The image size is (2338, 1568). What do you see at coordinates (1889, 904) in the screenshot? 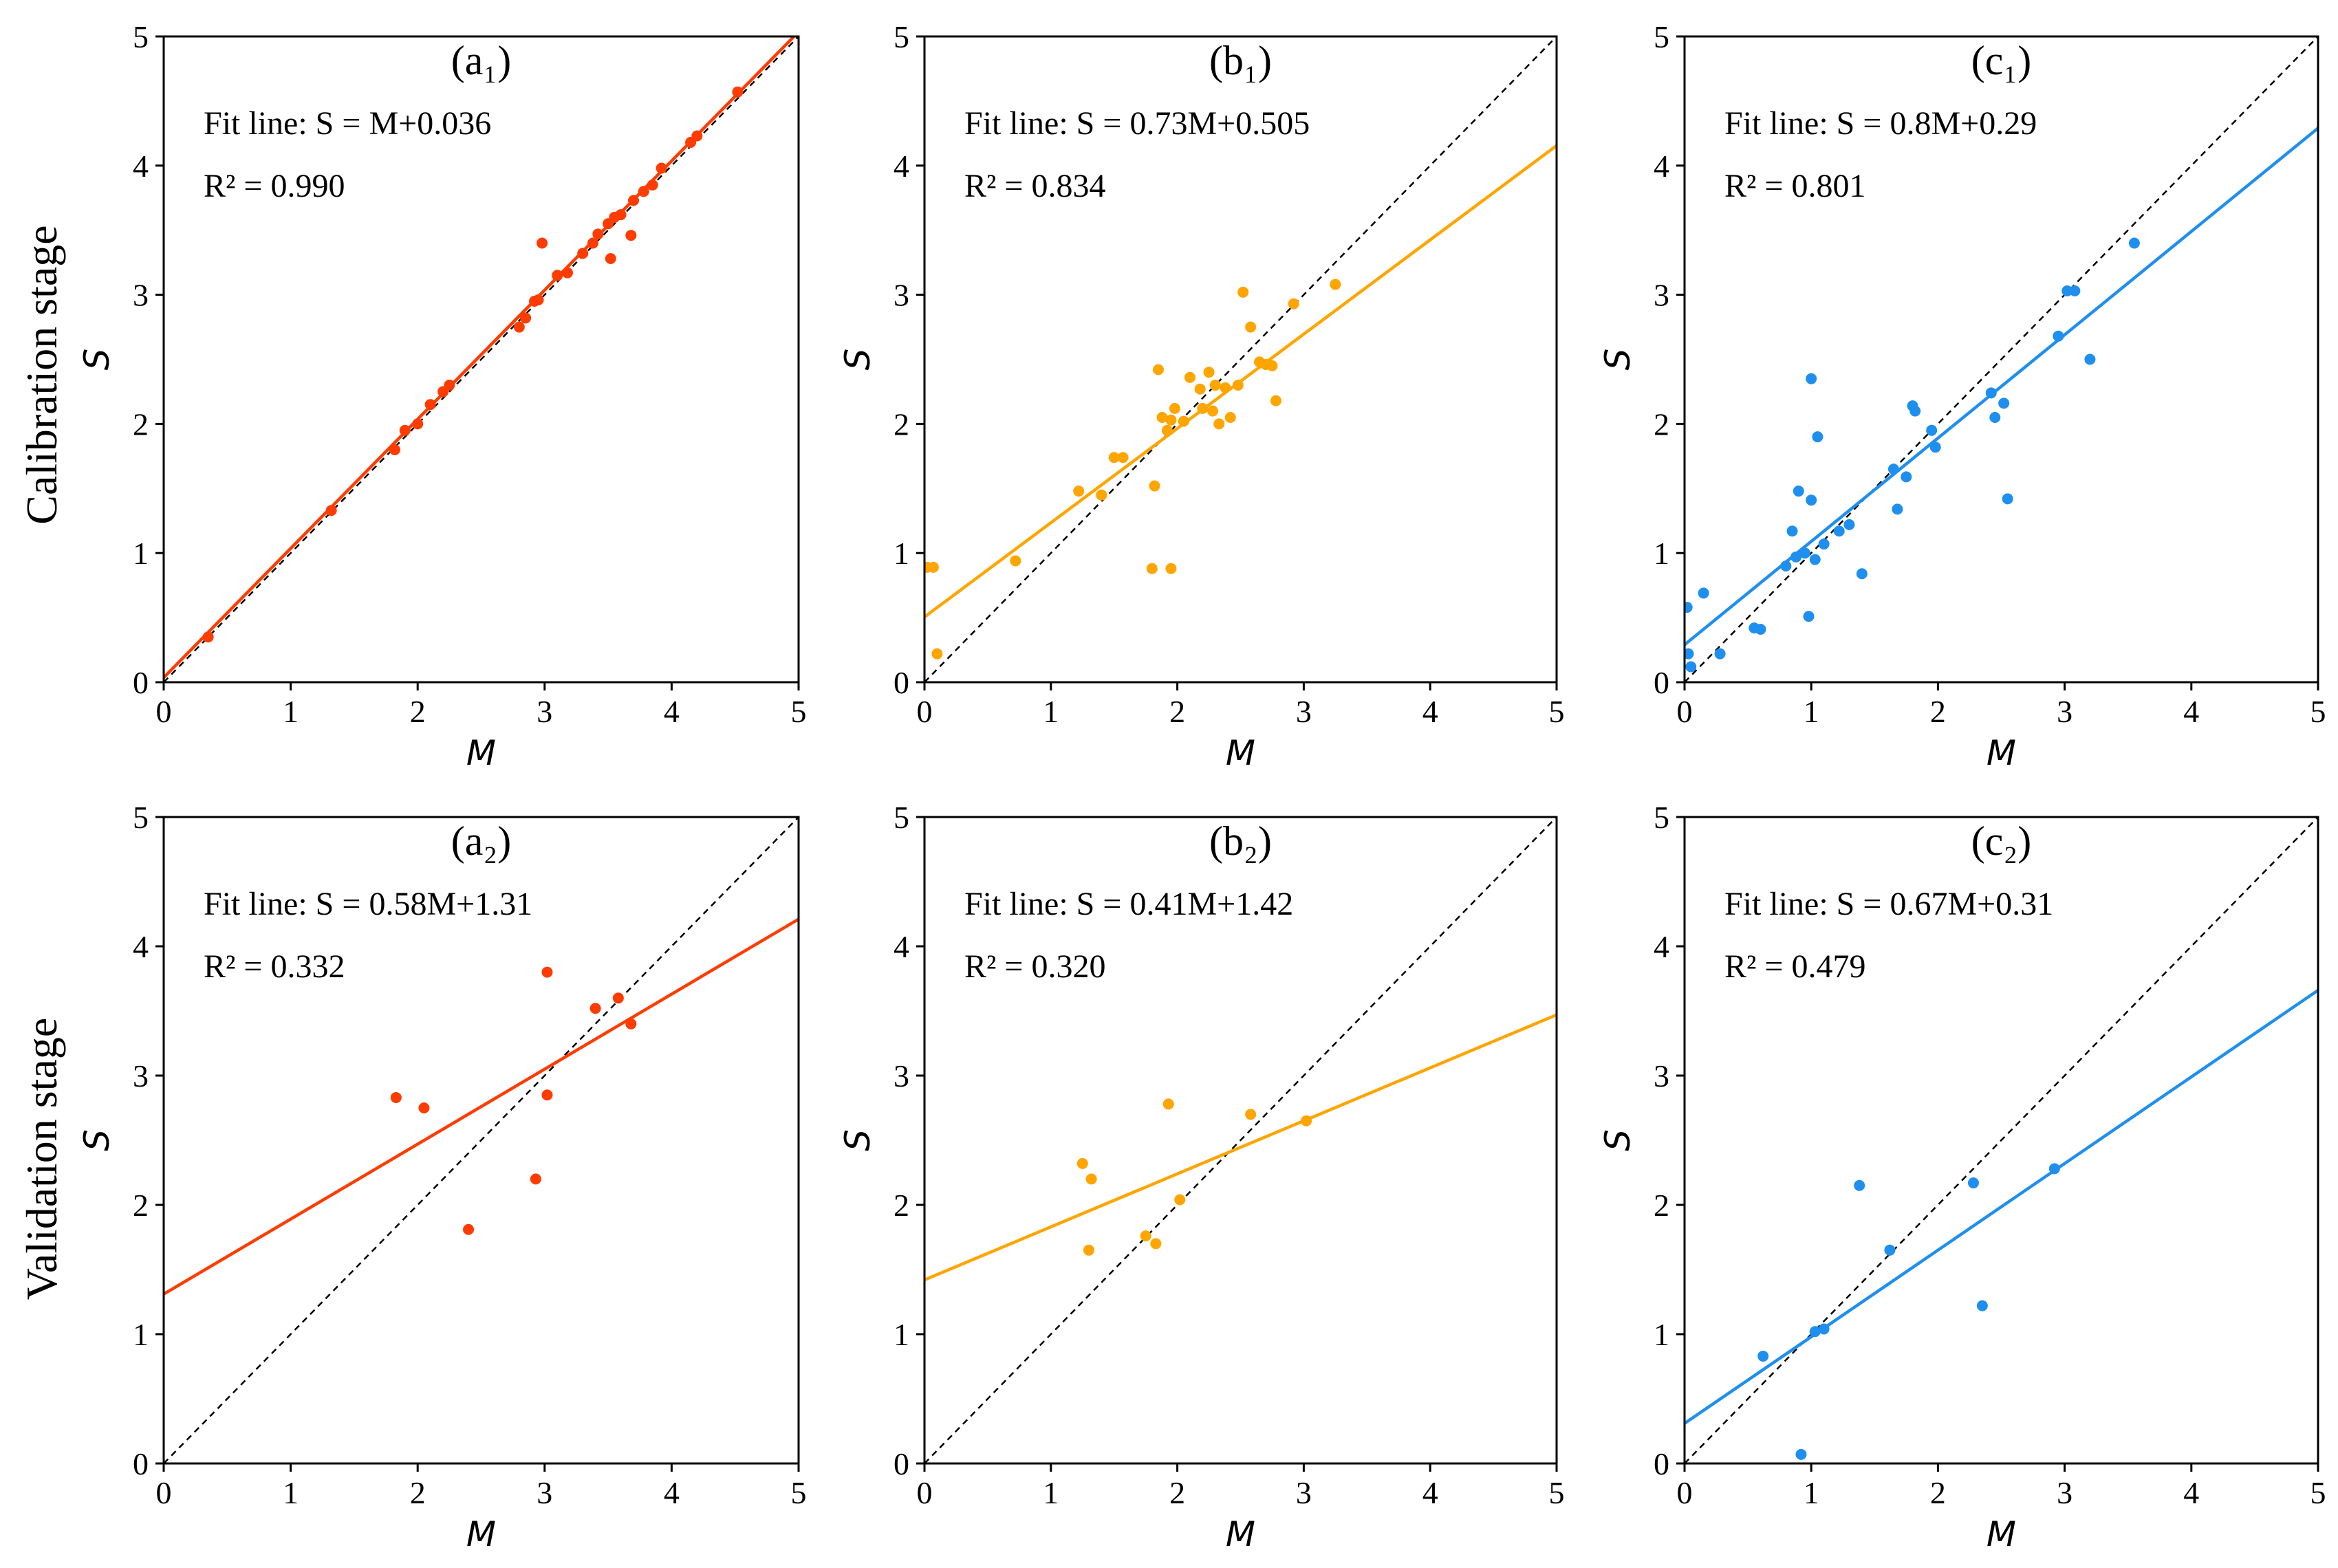
I see `fit-line-equation: Fit line: S = 0.67M+0.31` at bounding box center [1889, 904].